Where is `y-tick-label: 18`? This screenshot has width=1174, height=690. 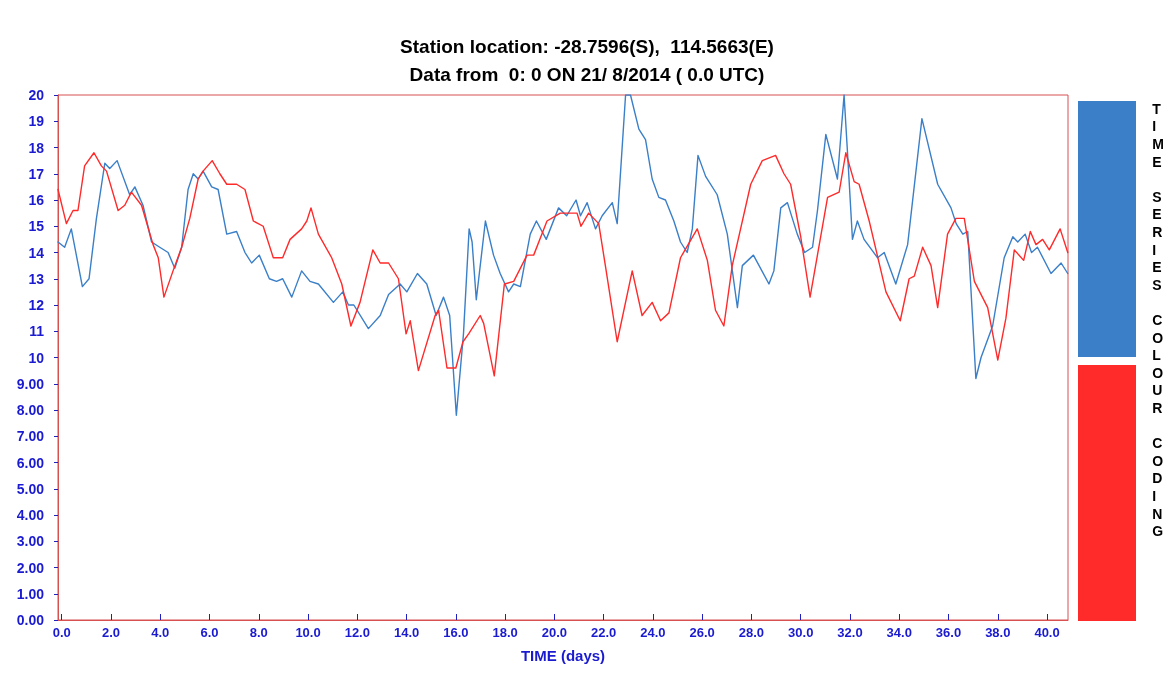 y-tick-label: 18 is located at coordinates (36, 147).